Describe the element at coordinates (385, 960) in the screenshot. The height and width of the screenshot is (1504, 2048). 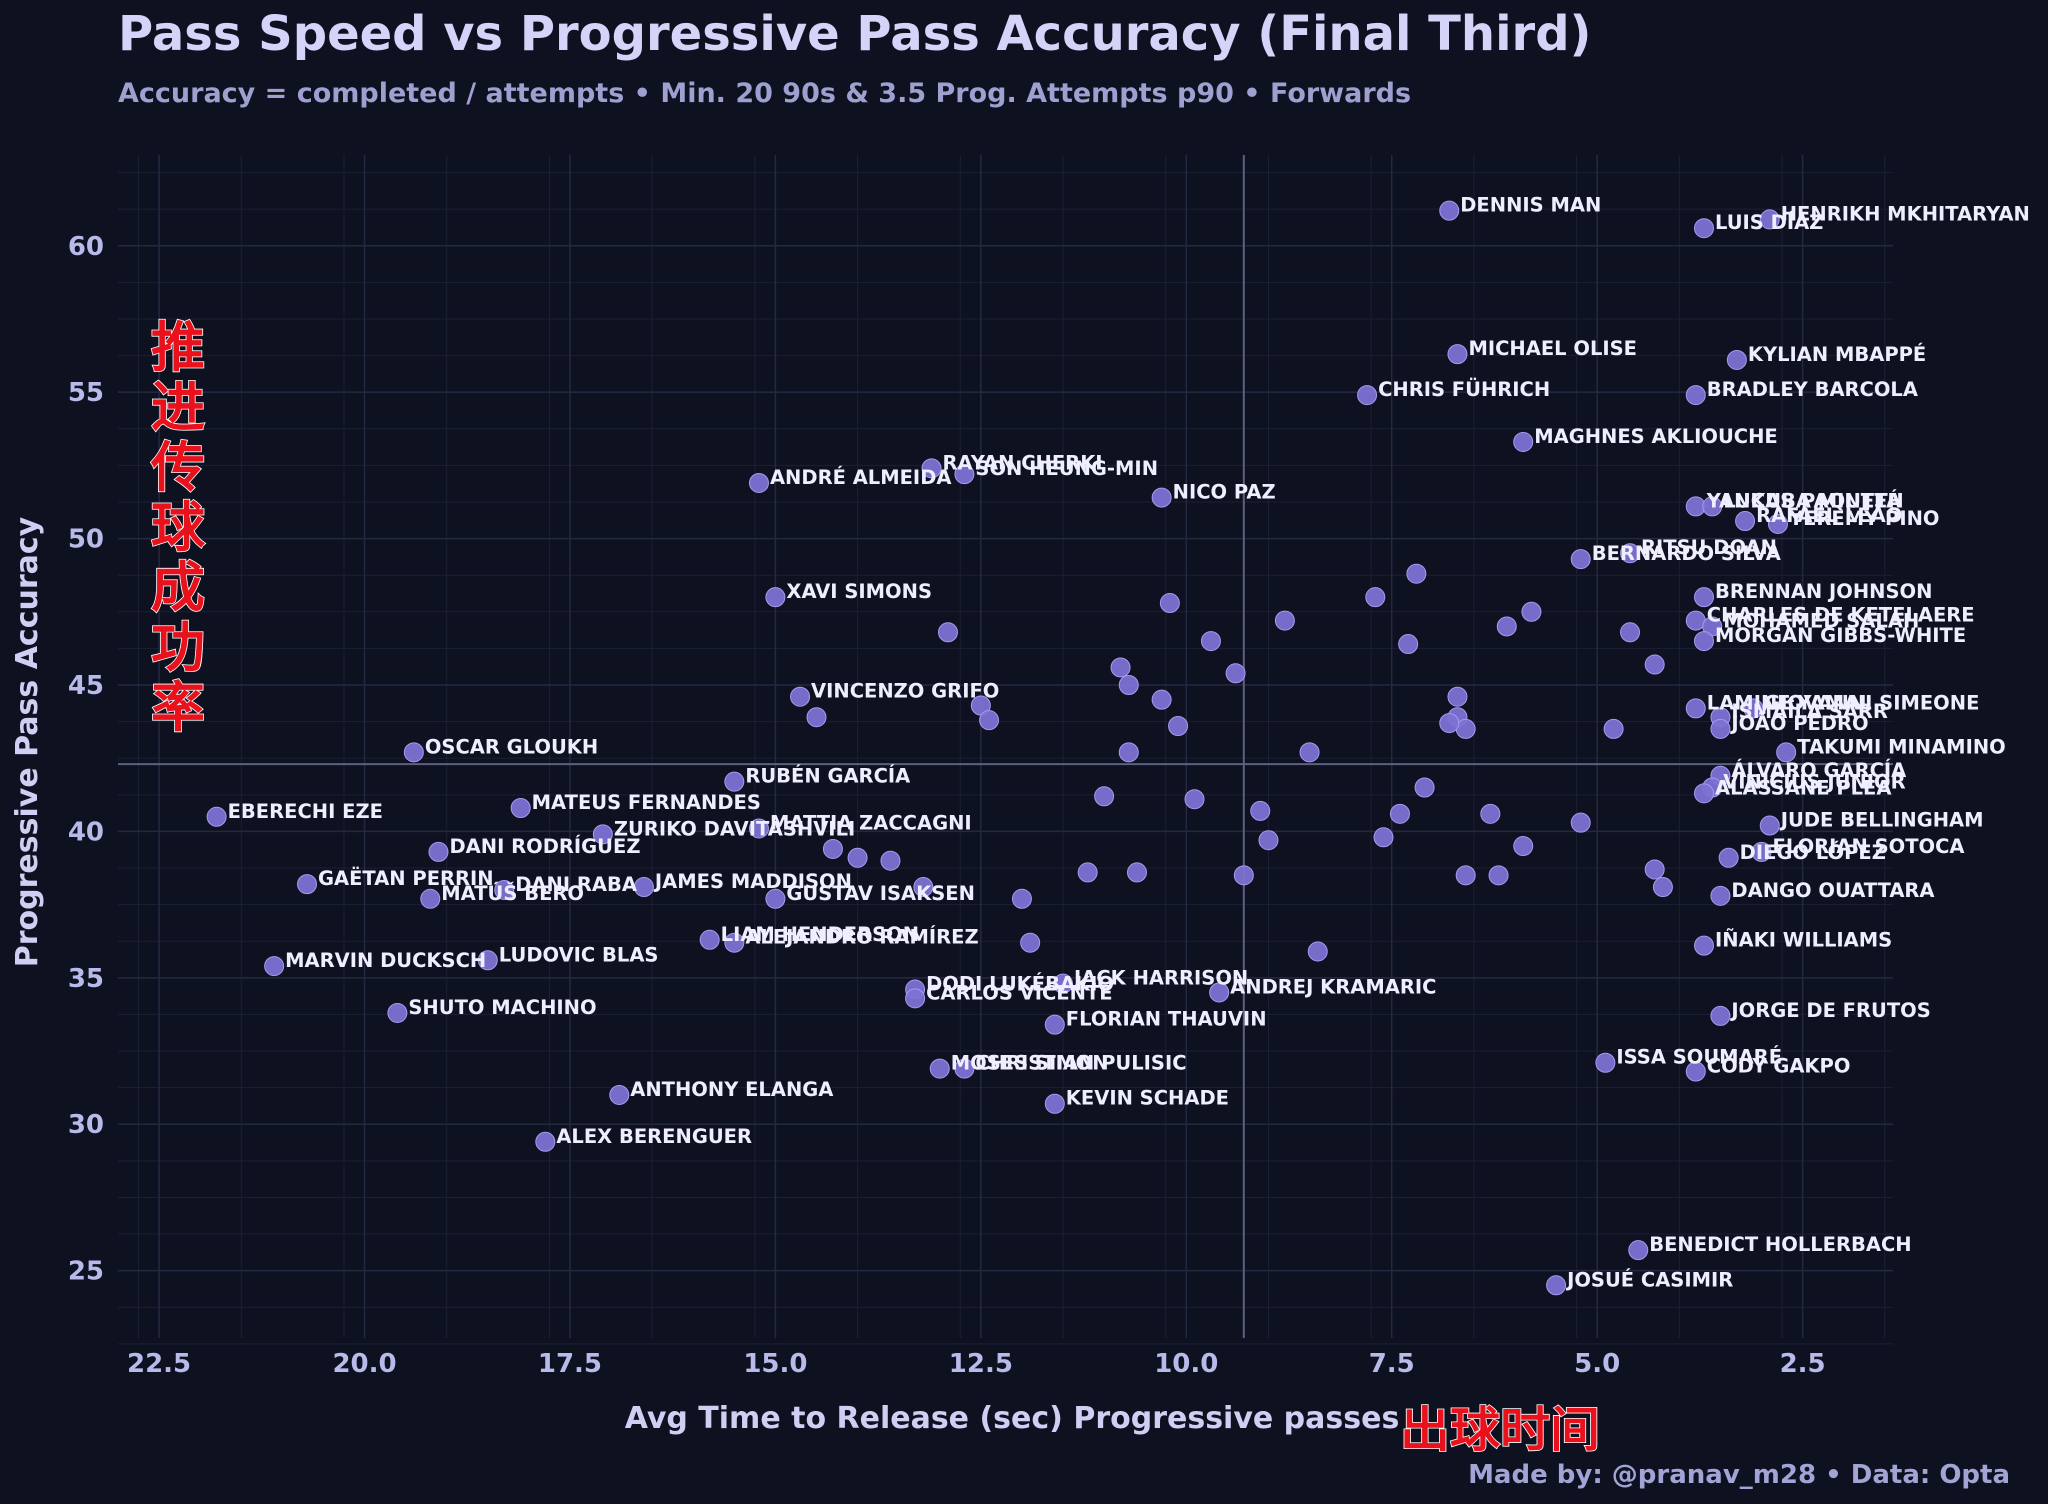
I see `point-label: MARVIN DUCKSCH` at that location.